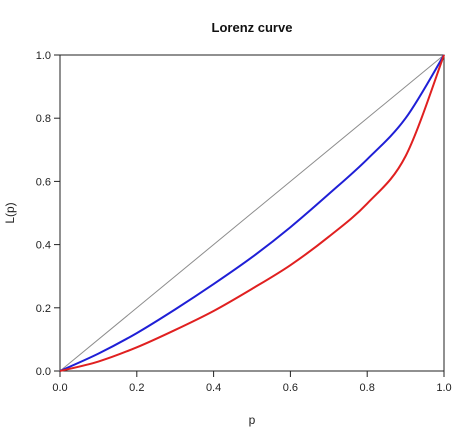 This screenshot has height=437, width=474. Describe the element at coordinates (43, 119) in the screenshot. I see `y-tick-label: 0.8` at that location.